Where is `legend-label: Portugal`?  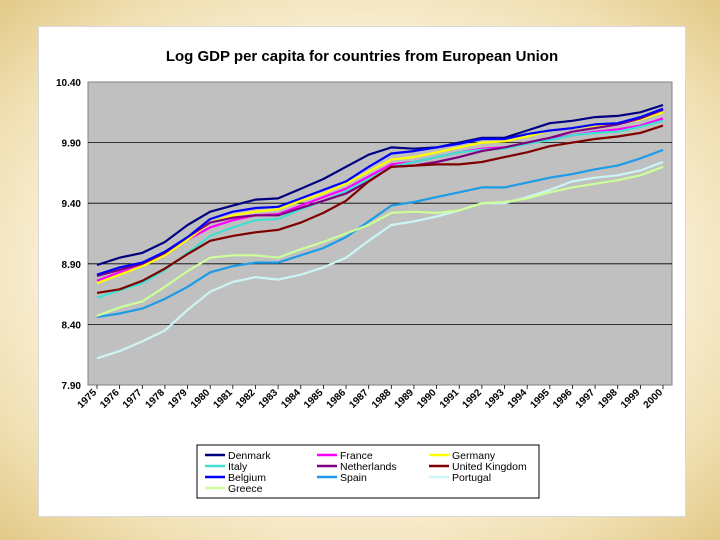
legend-label: Portugal is located at coordinates (471, 478).